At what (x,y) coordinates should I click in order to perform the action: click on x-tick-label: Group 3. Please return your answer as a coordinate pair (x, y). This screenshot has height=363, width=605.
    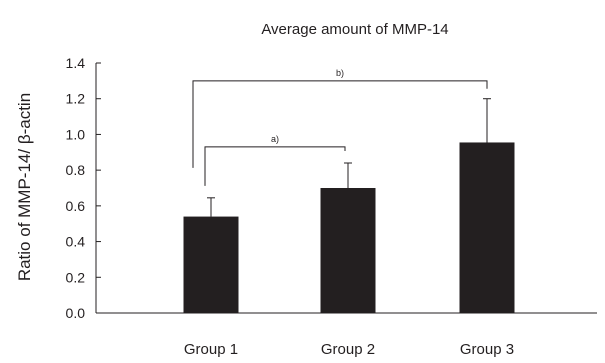
    Looking at the image, I should click on (487, 349).